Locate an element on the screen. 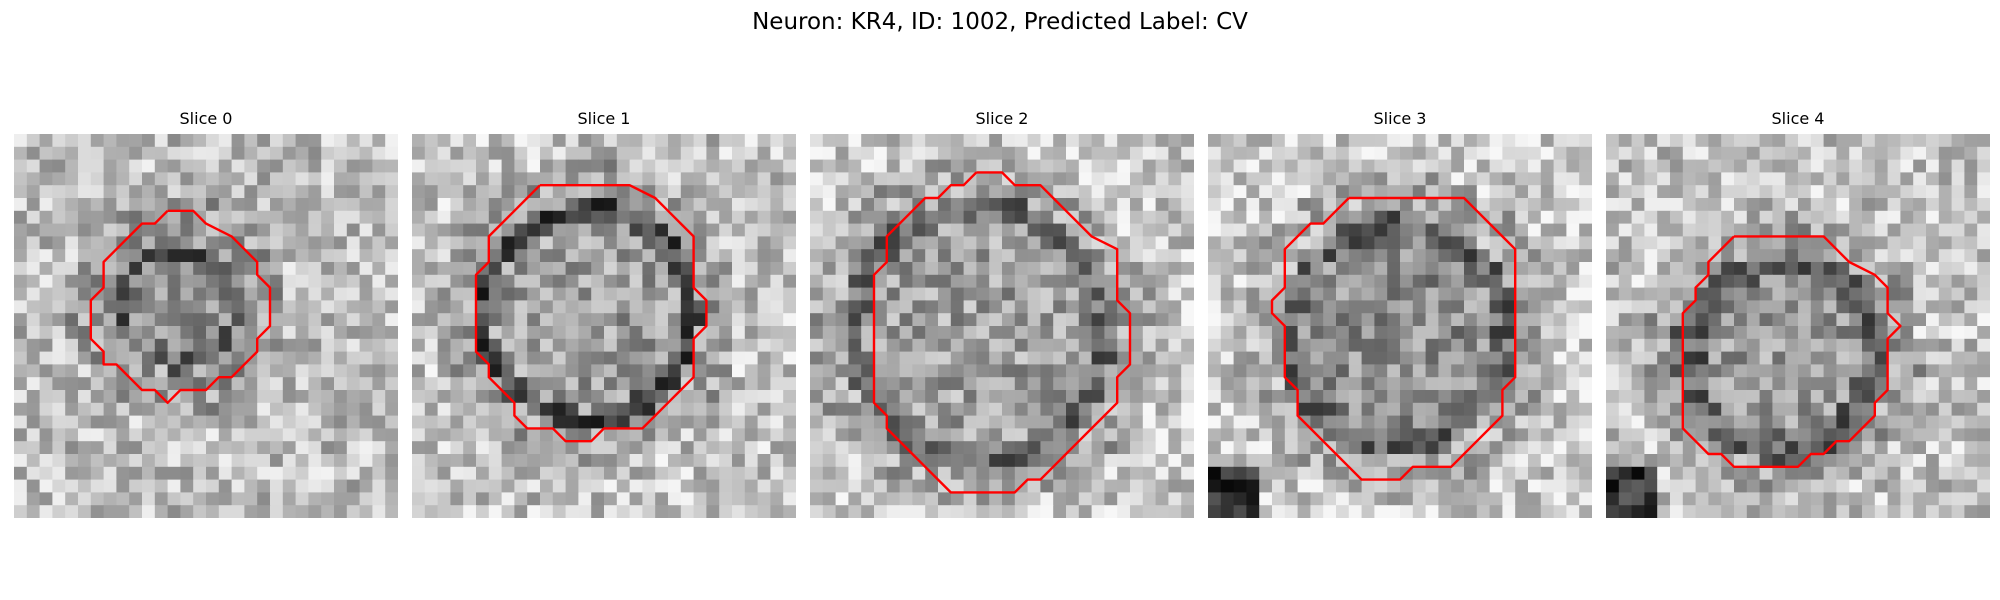  slice-title-4: Slice 4 is located at coordinates (1798, 118).